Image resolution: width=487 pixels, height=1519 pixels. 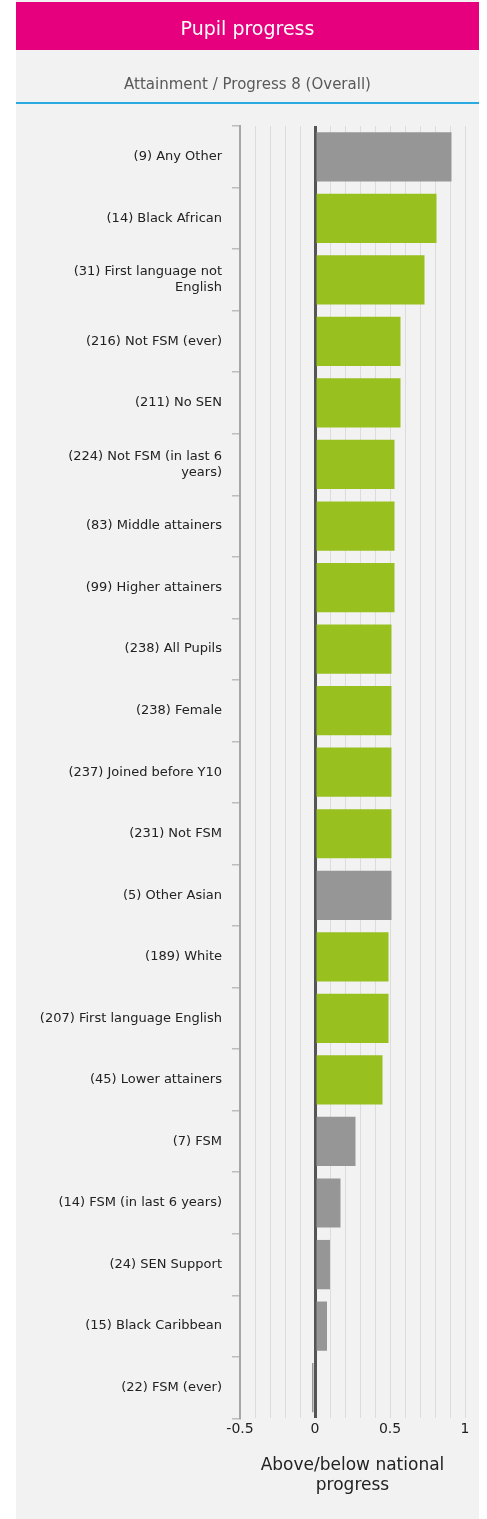 What do you see at coordinates (130, 1017) in the screenshot?
I see `y-tick-label: (207) First language English` at bounding box center [130, 1017].